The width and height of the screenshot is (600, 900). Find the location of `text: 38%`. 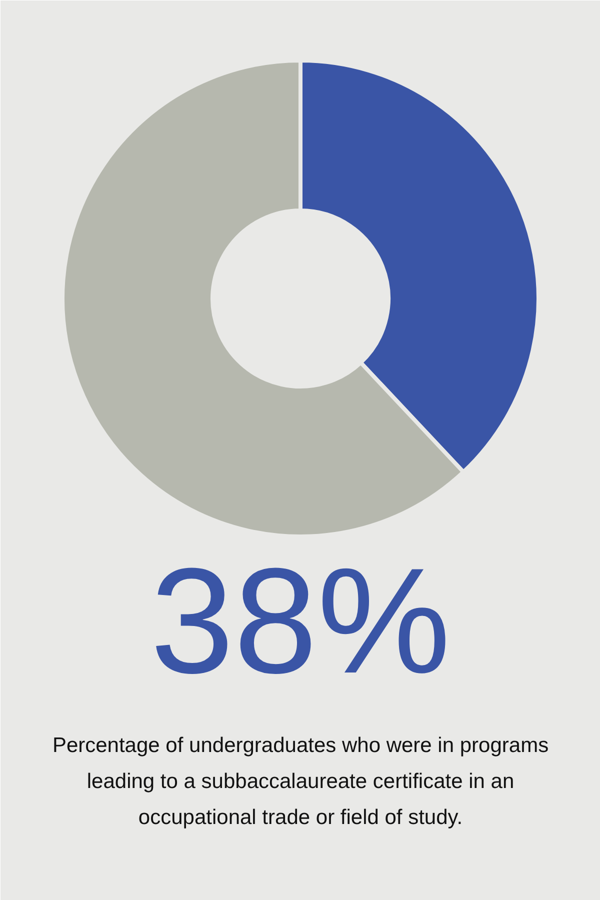

text: 38% is located at coordinates (300, 620).